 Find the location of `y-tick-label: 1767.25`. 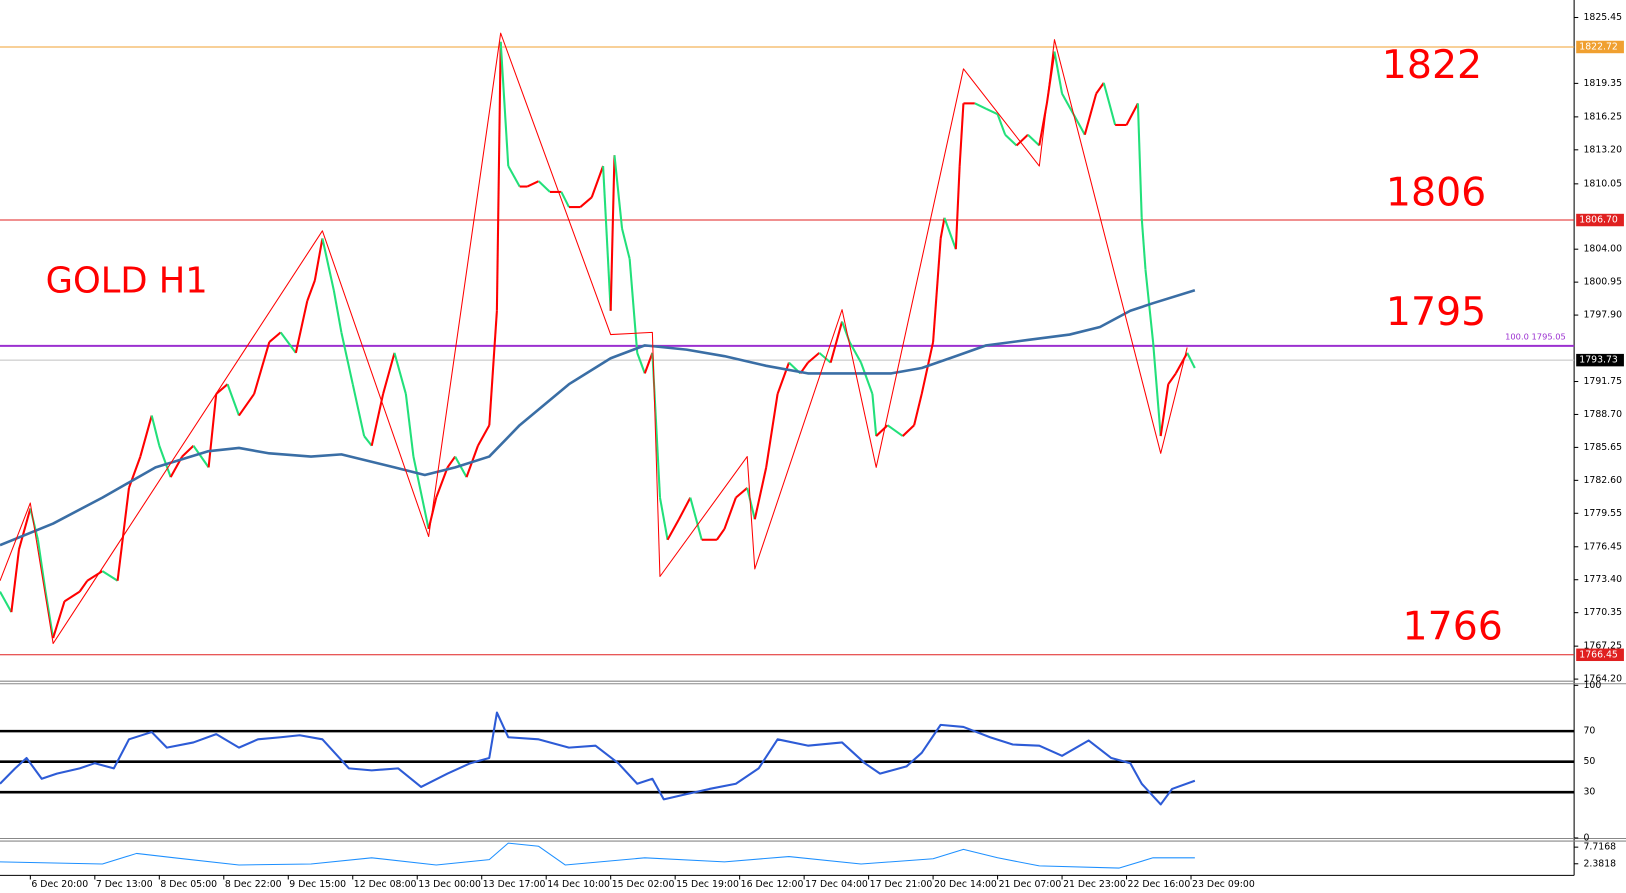

y-tick-label: 1767.25 is located at coordinates (1602, 646).